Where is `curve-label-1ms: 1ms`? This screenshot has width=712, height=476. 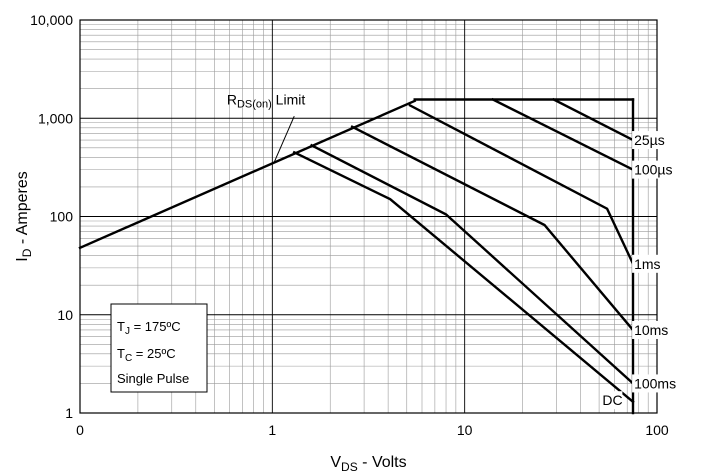 curve-label-1ms: 1ms is located at coordinates (647, 264).